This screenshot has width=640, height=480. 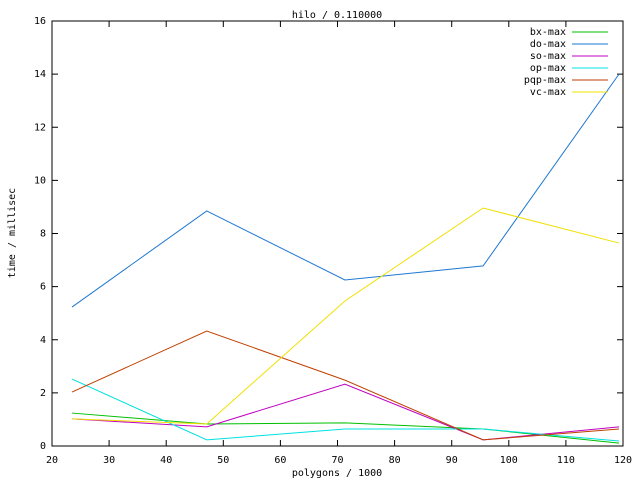 What do you see at coordinates (509, 460) in the screenshot?
I see `x-tick-label: 100` at bounding box center [509, 460].